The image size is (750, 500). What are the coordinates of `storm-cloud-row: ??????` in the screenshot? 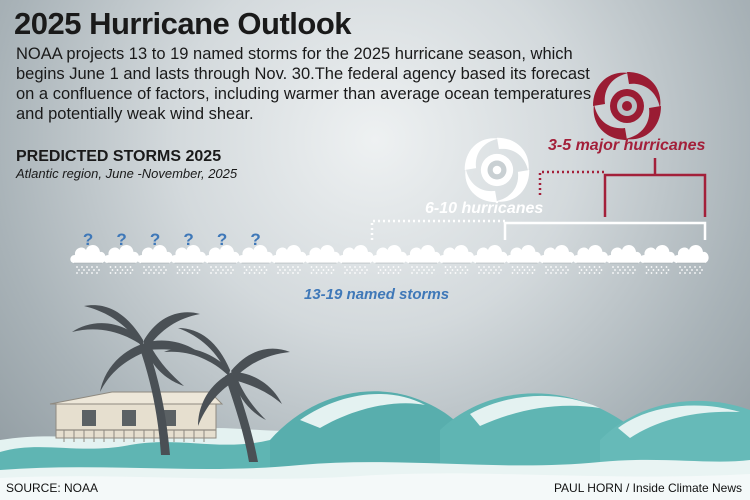 It's located at (389, 252).